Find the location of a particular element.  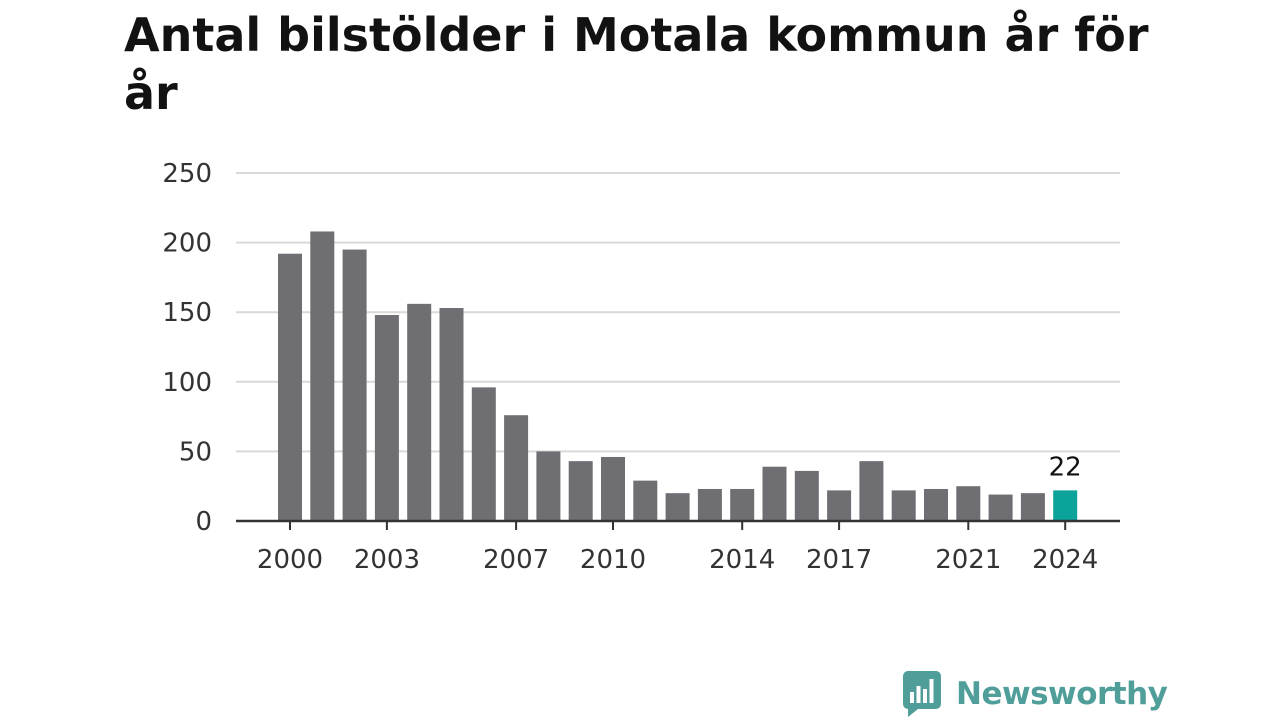

bar-2012 is located at coordinates (677, 507).